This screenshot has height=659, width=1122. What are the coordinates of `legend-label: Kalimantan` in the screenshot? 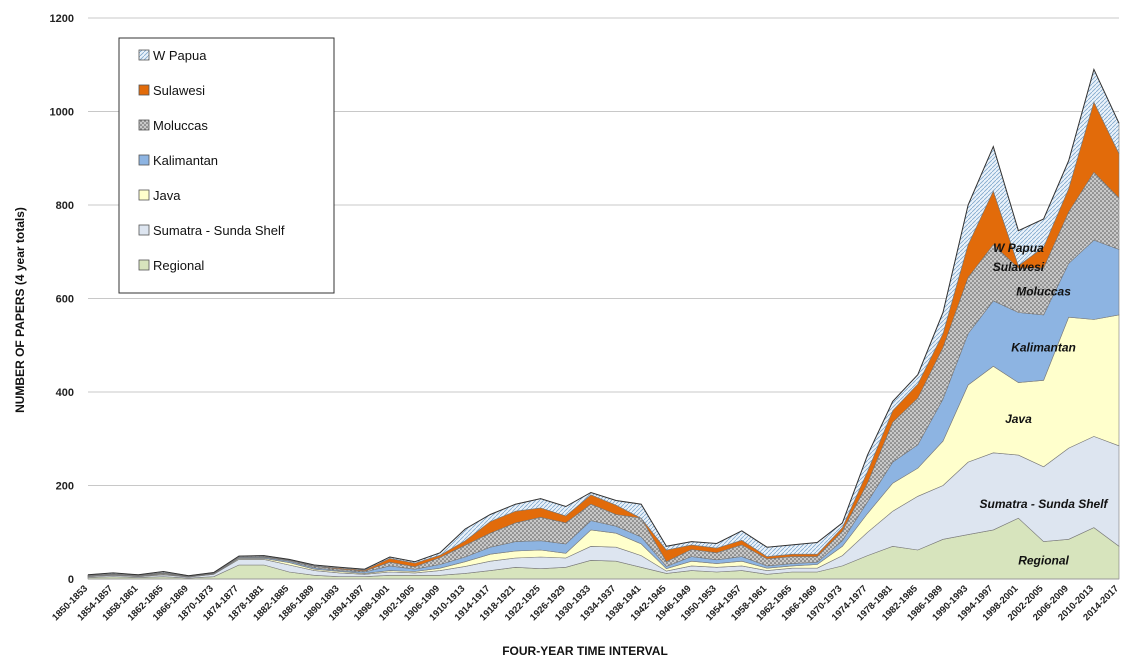 It's located at (185, 160).